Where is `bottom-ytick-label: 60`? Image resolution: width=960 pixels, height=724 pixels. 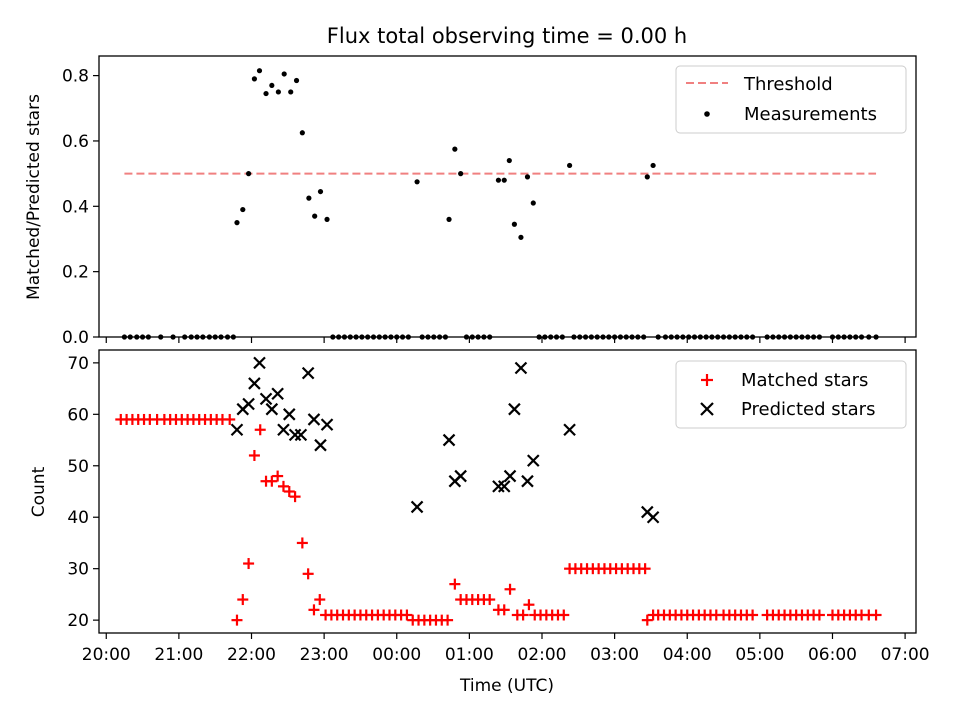
bottom-ytick-label: 60 is located at coordinates (78, 415).